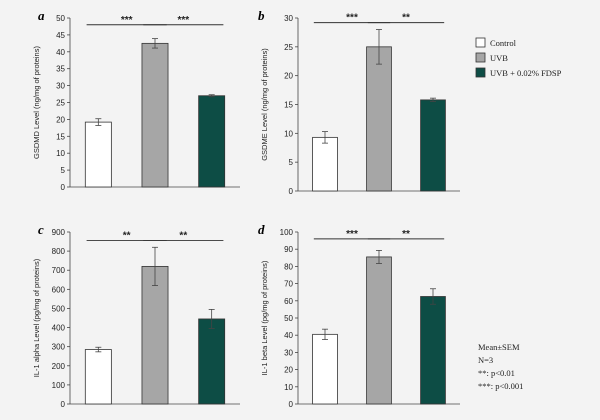  I want to click on y-tick-label-a-50: 50, so click(60, 18).